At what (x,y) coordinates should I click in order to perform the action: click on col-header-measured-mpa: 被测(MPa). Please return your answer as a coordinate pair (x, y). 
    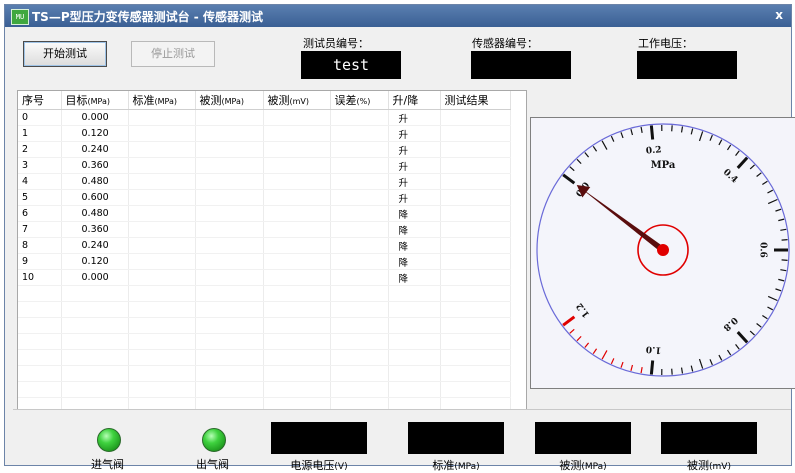
    Looking at the image, I should click on (229, 100).